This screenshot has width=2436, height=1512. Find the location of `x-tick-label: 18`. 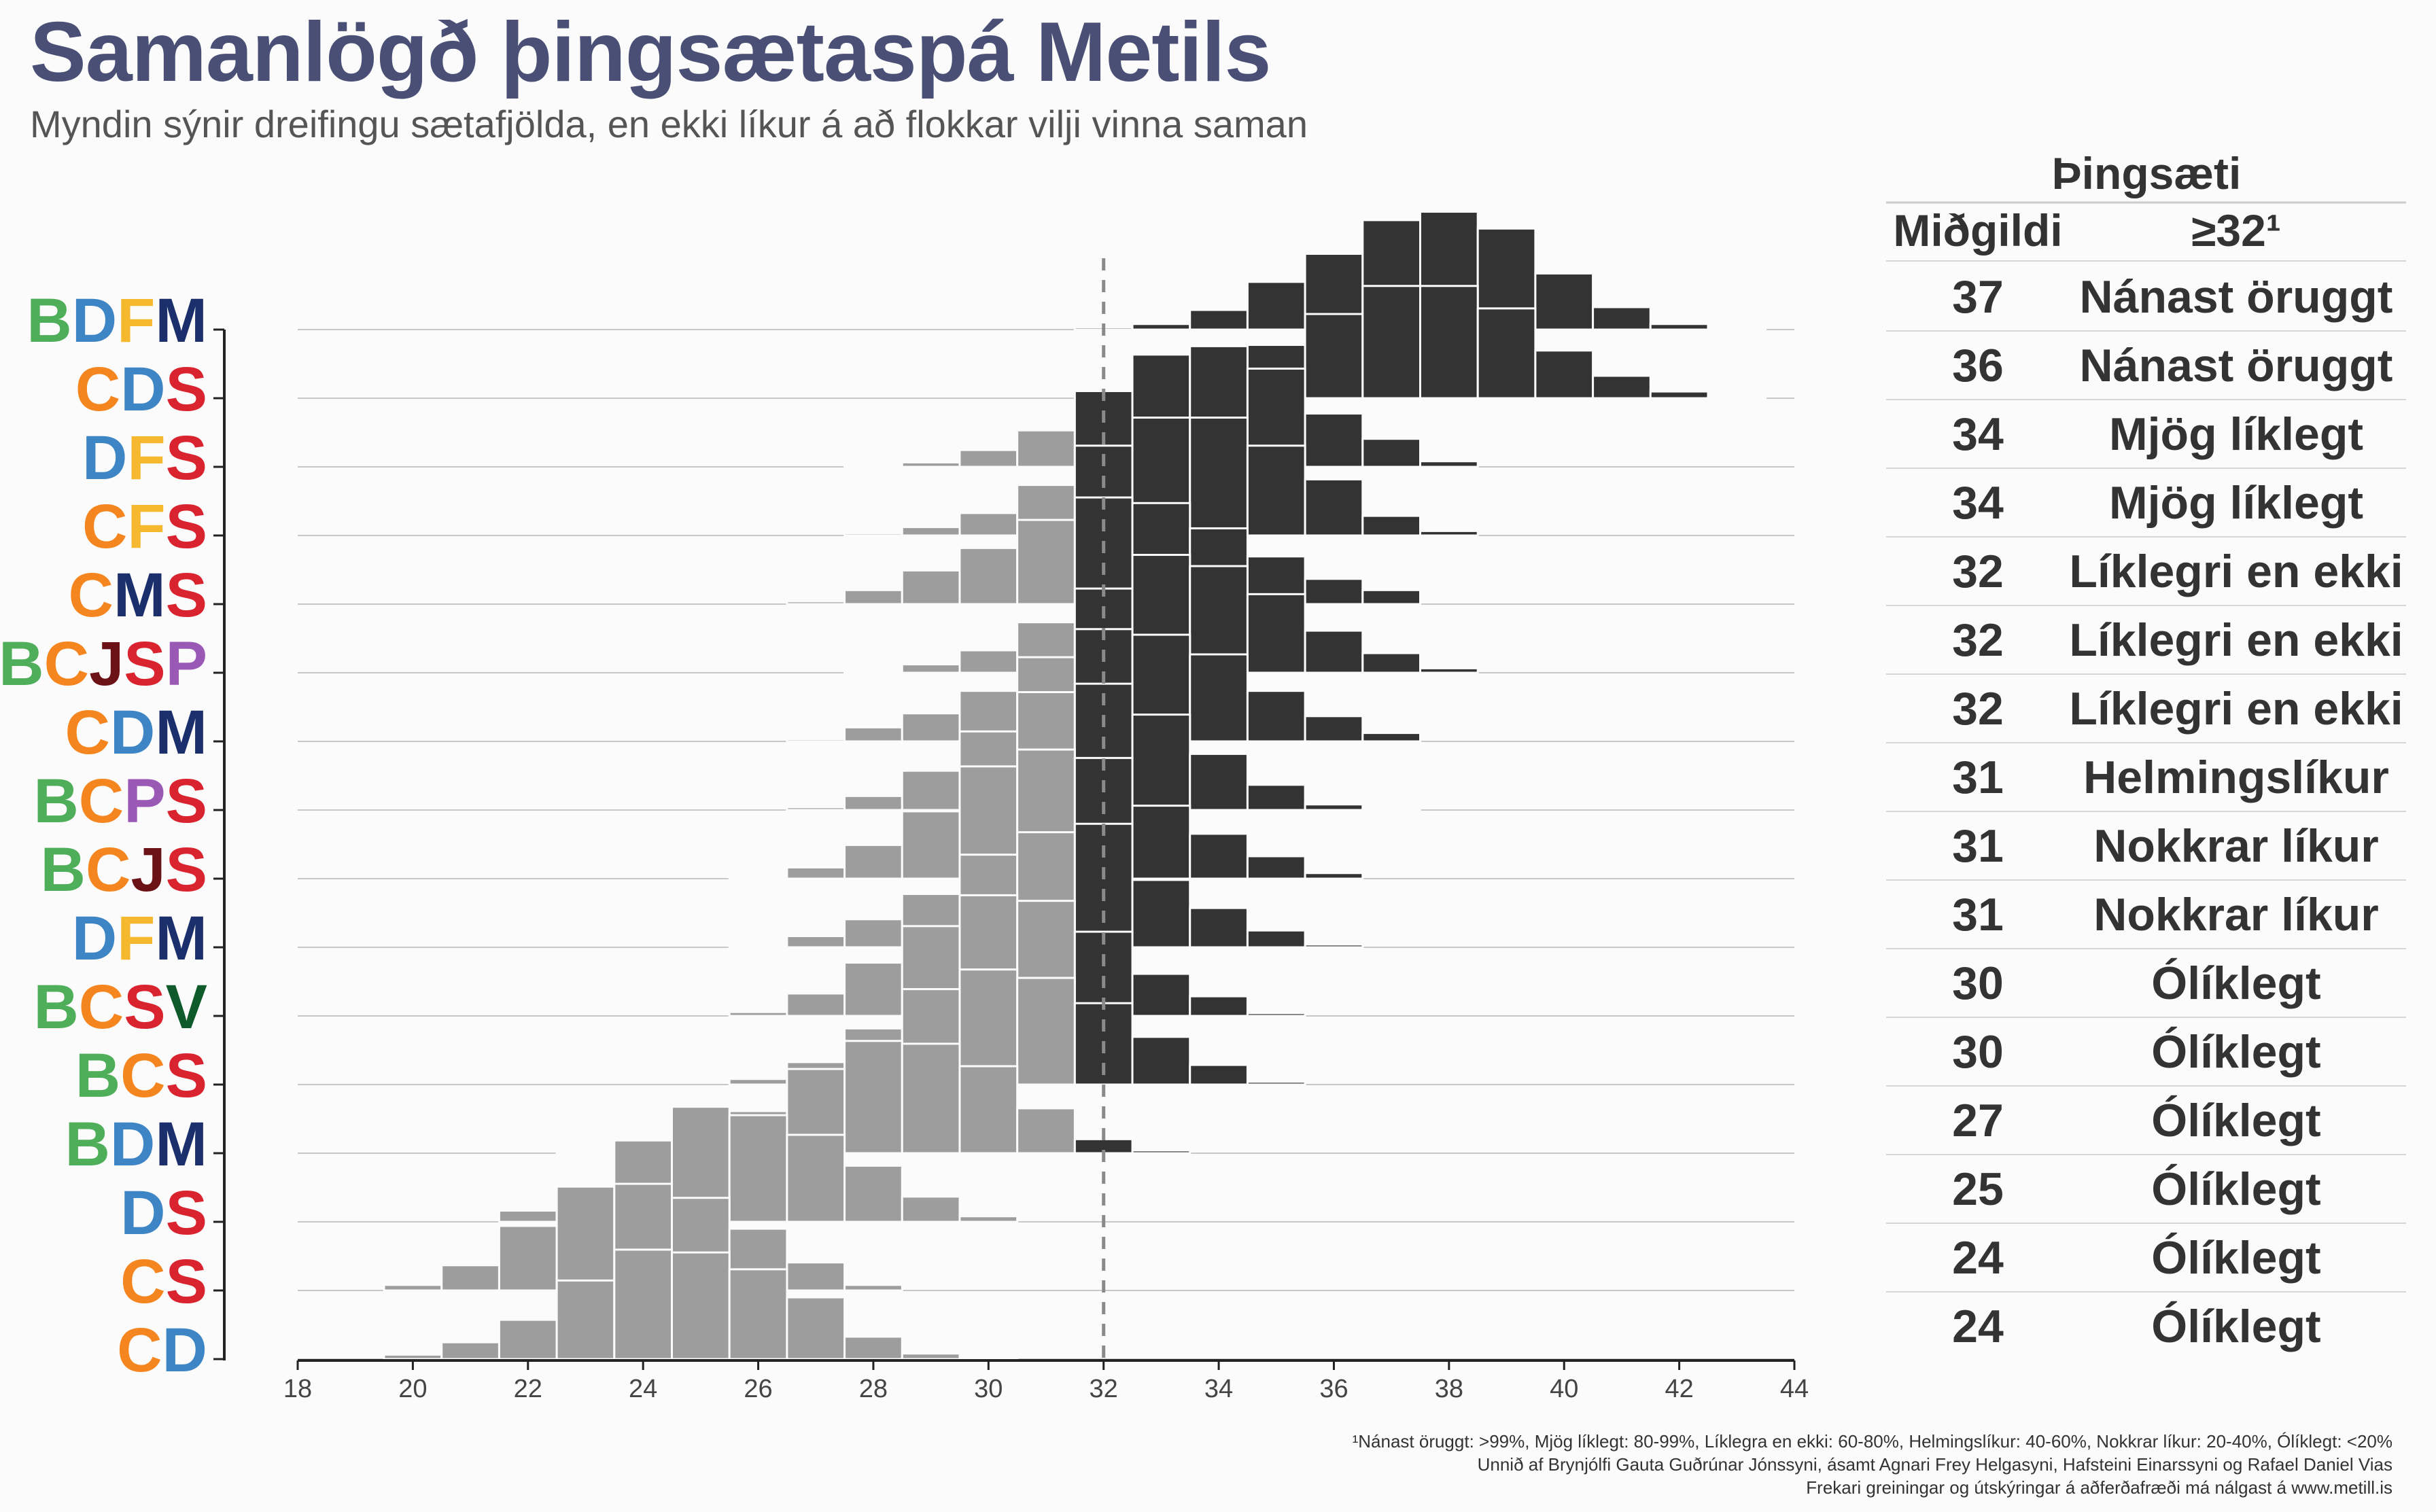

x-tick-label: 18 is located at coordinates (297, 1389).